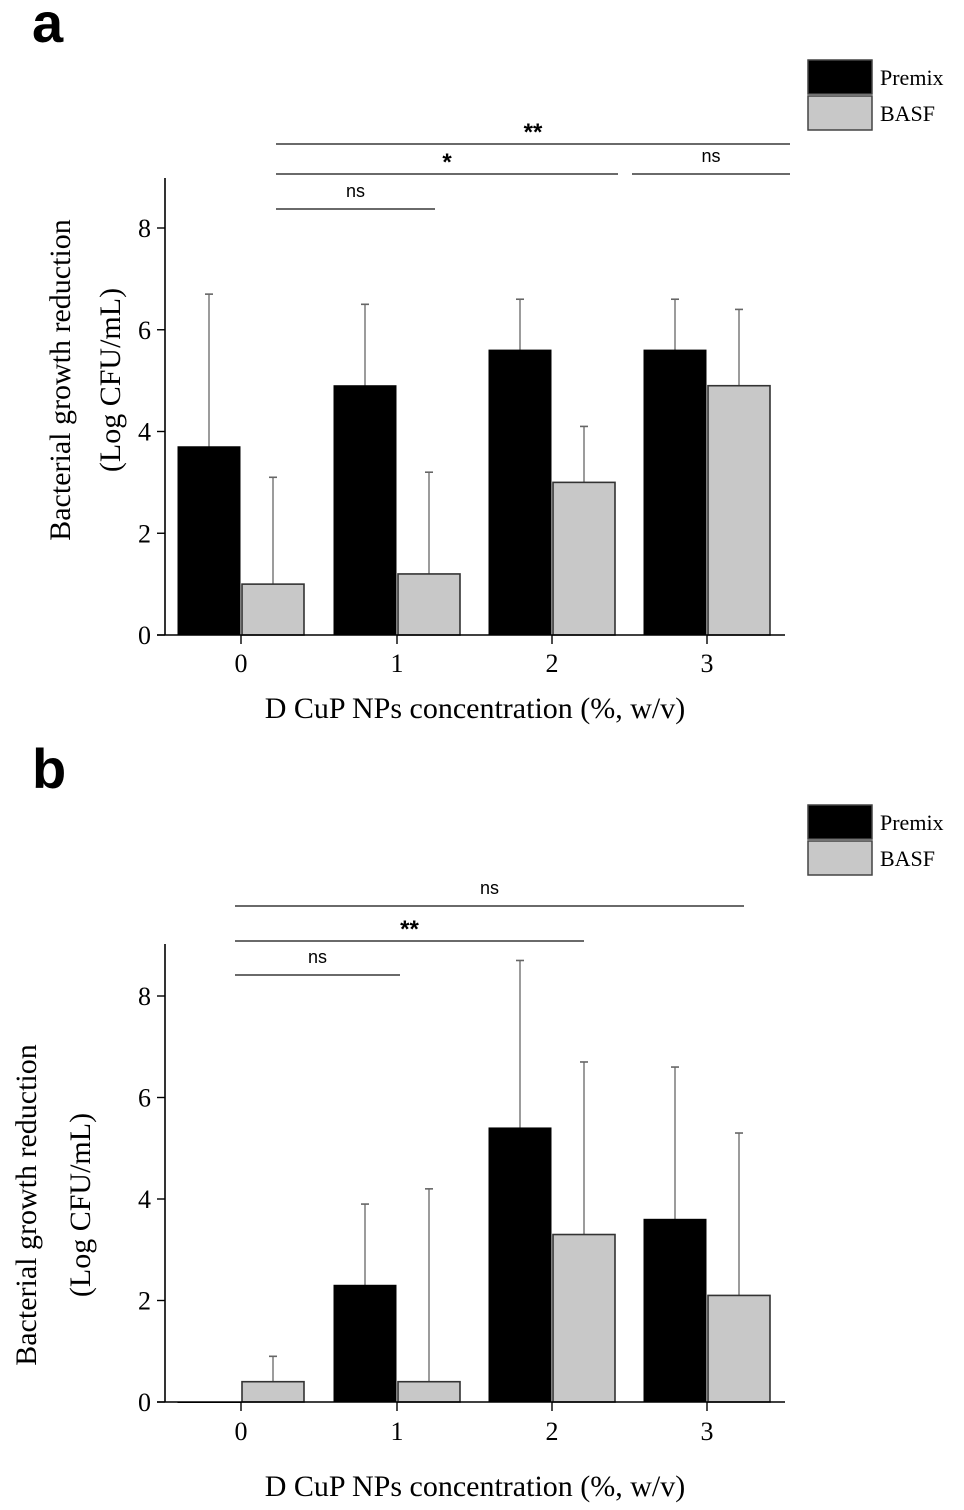 Image resolution: width=964 pixels, height=1510 pixels. Describe the element at coordinates (49, 768) in the screenshot. I see `panel-letter: b` at that location.